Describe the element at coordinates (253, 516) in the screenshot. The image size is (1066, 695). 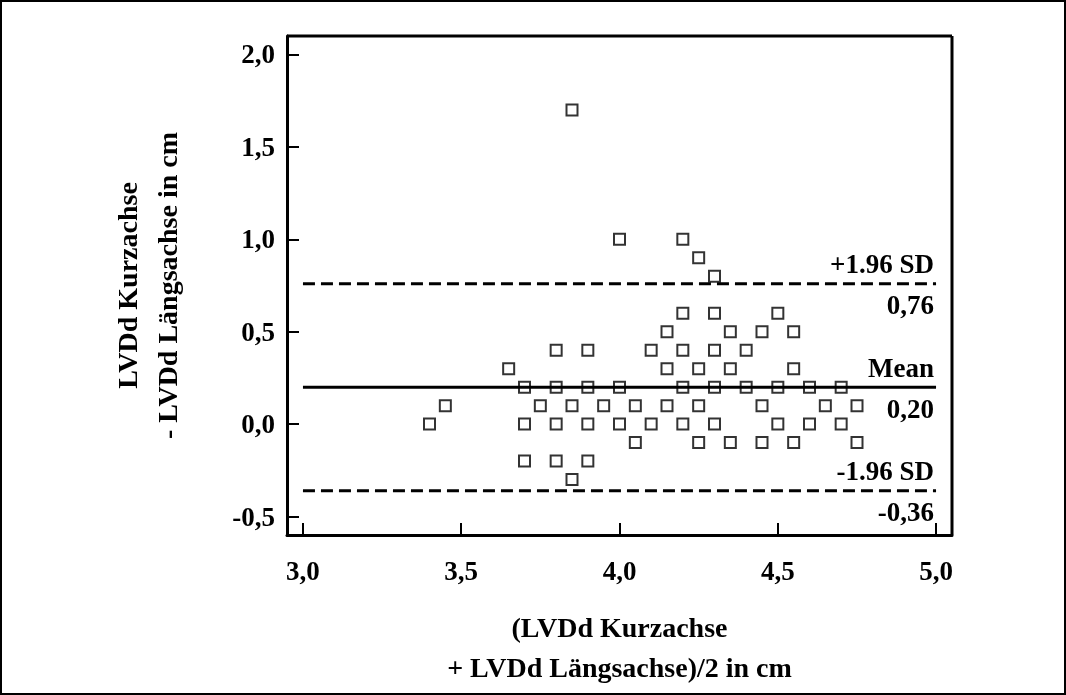
I see `y-tick-label: -0,5` at that location.